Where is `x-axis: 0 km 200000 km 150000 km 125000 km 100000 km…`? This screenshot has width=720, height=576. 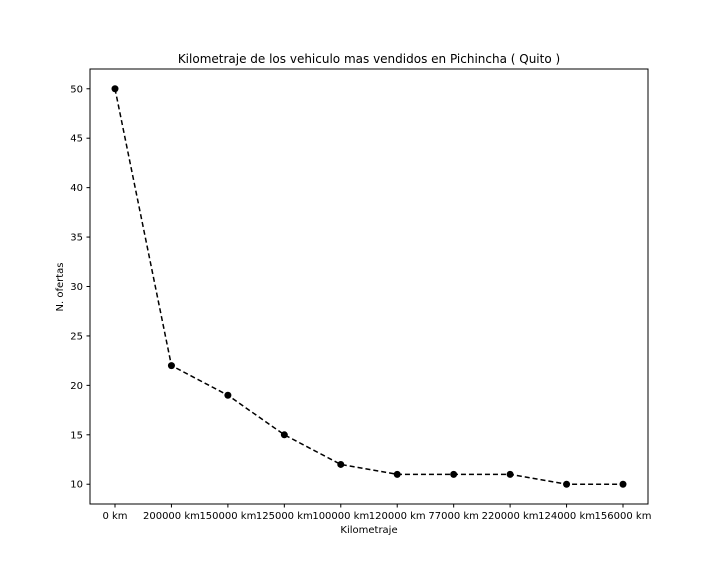
x-axis: 0 km 200000 km 150000 km 125000 km 100000 km… is located at coordinates (376, 513).